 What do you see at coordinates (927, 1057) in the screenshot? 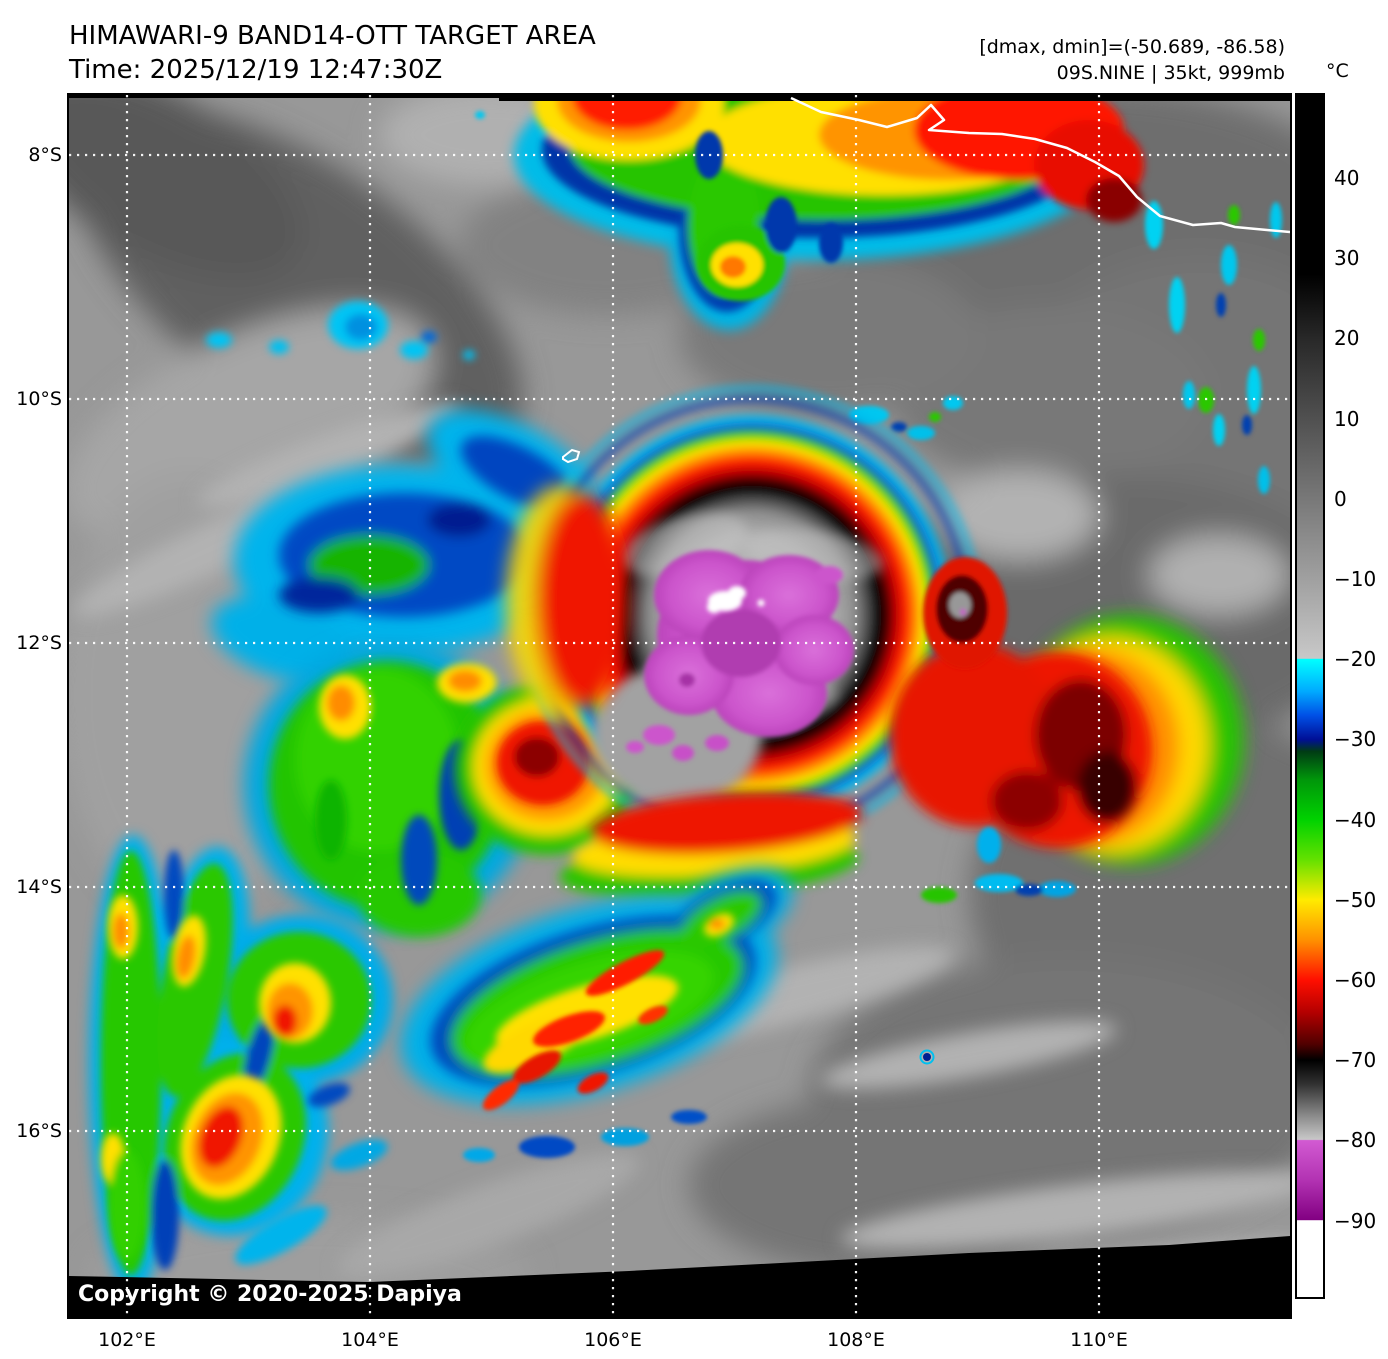
I see `small-cold-dot` at bounding box center [927, 1057].